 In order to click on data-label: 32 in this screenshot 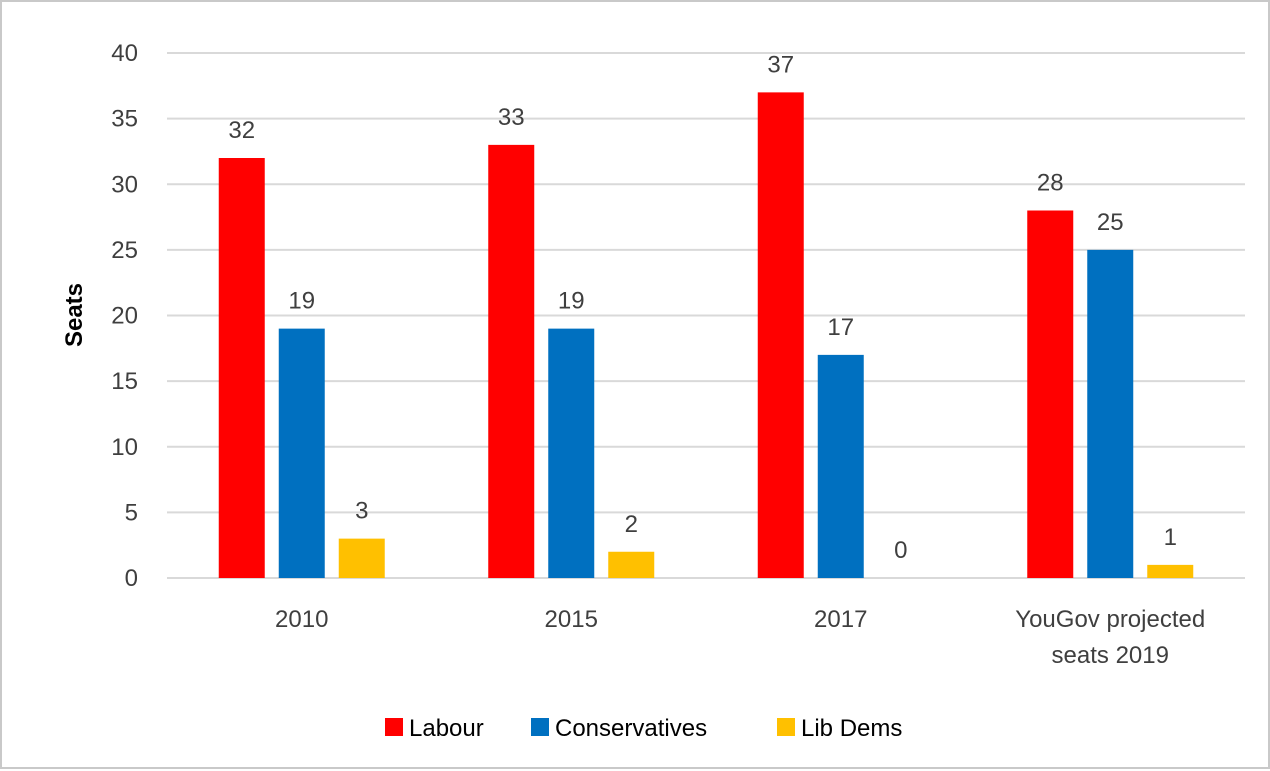, I will do `click(241, 130)`.